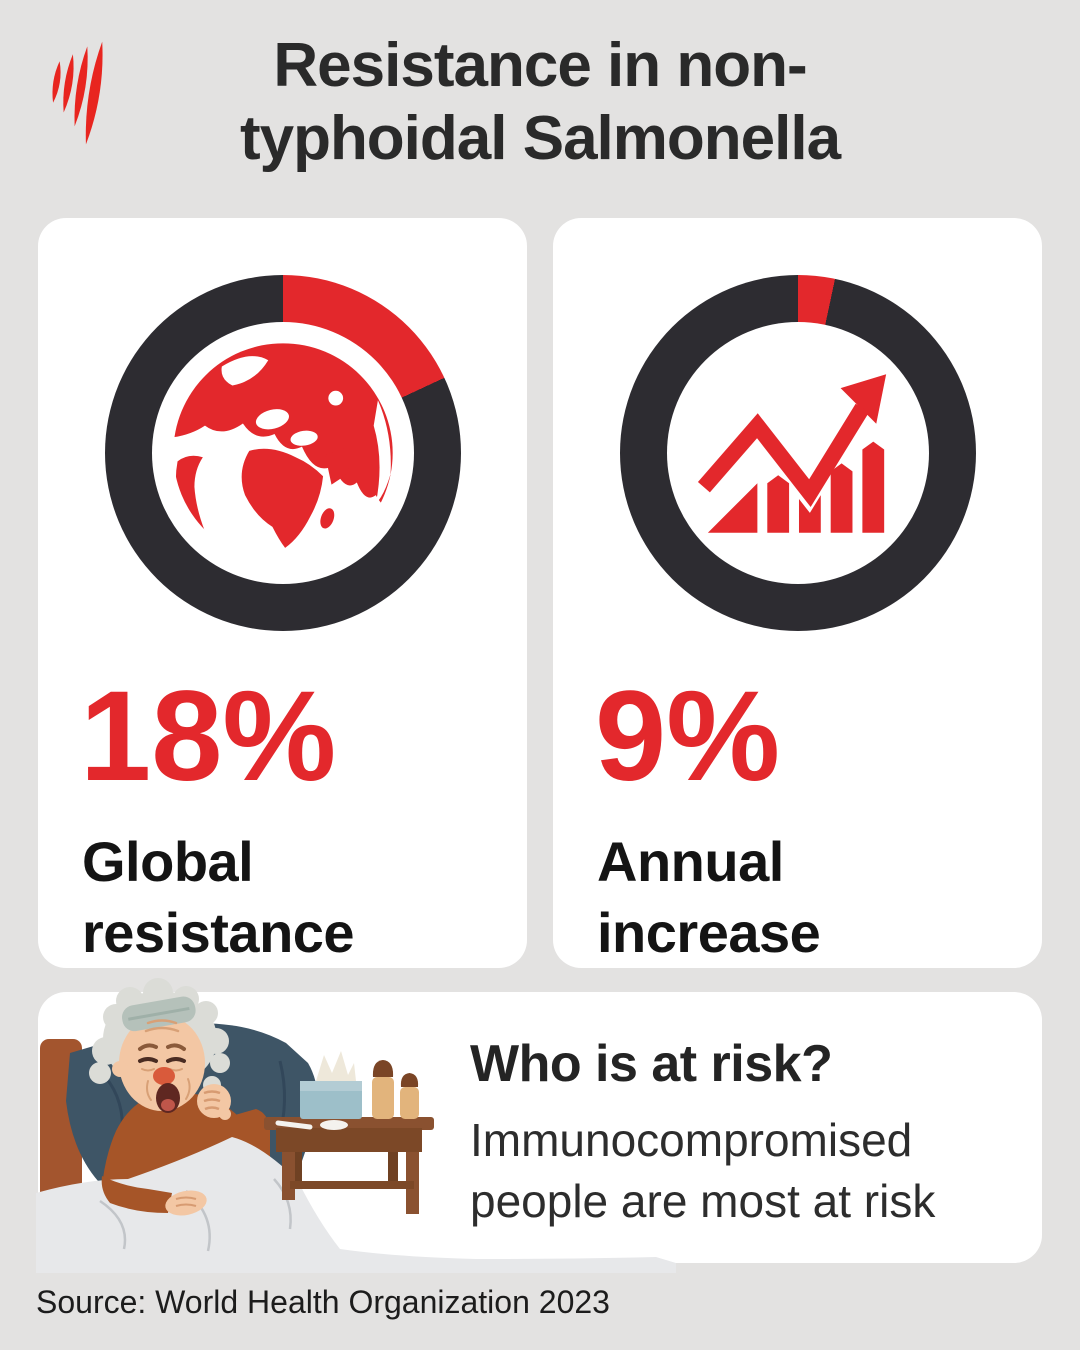 The height and width of the screenshot is (1350, 1080). Describe the element at coordinates (540, 102) in the screenshot. I see `page-title: Resistance in non- typhoidal Salmonella` at that location.